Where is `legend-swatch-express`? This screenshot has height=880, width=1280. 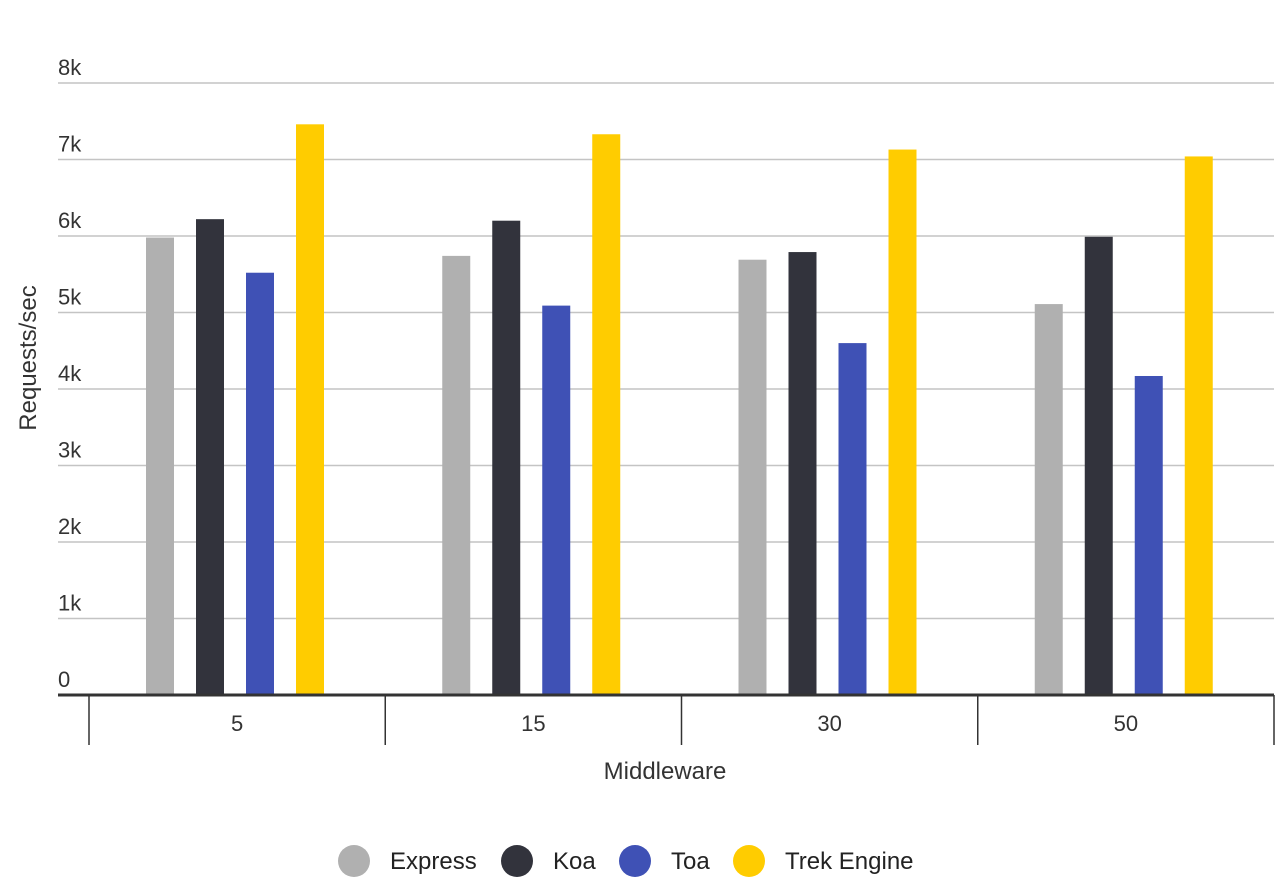
legend-swatch-express is located at coordinates (354, 861).